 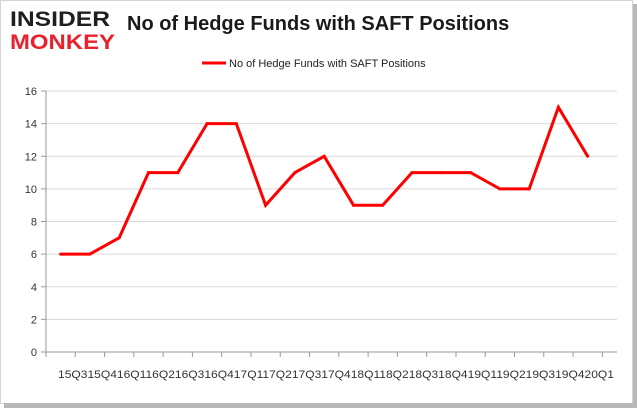 What do you see at coordinates (62, 41) in the screenshot?
I see `logo-line-monkey: MONKEY` at bounding box center [62, 41].